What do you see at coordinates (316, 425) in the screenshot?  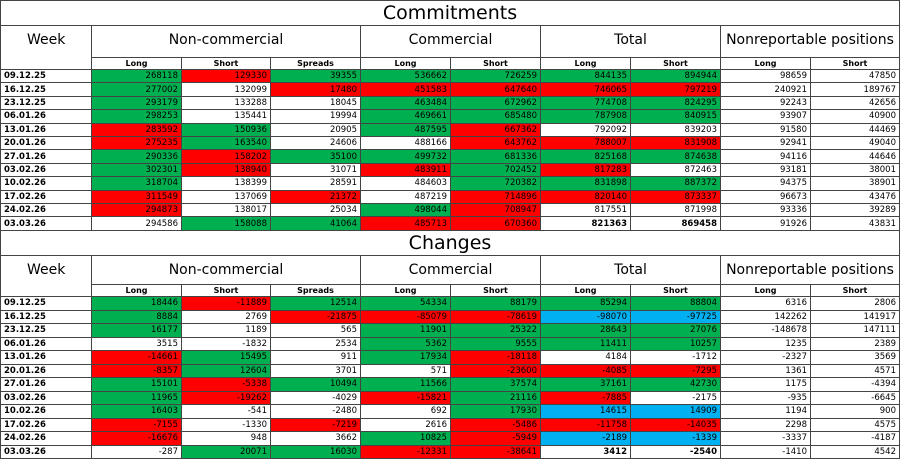 I see `value-cell: -7219` at bounding box center [316, 425].